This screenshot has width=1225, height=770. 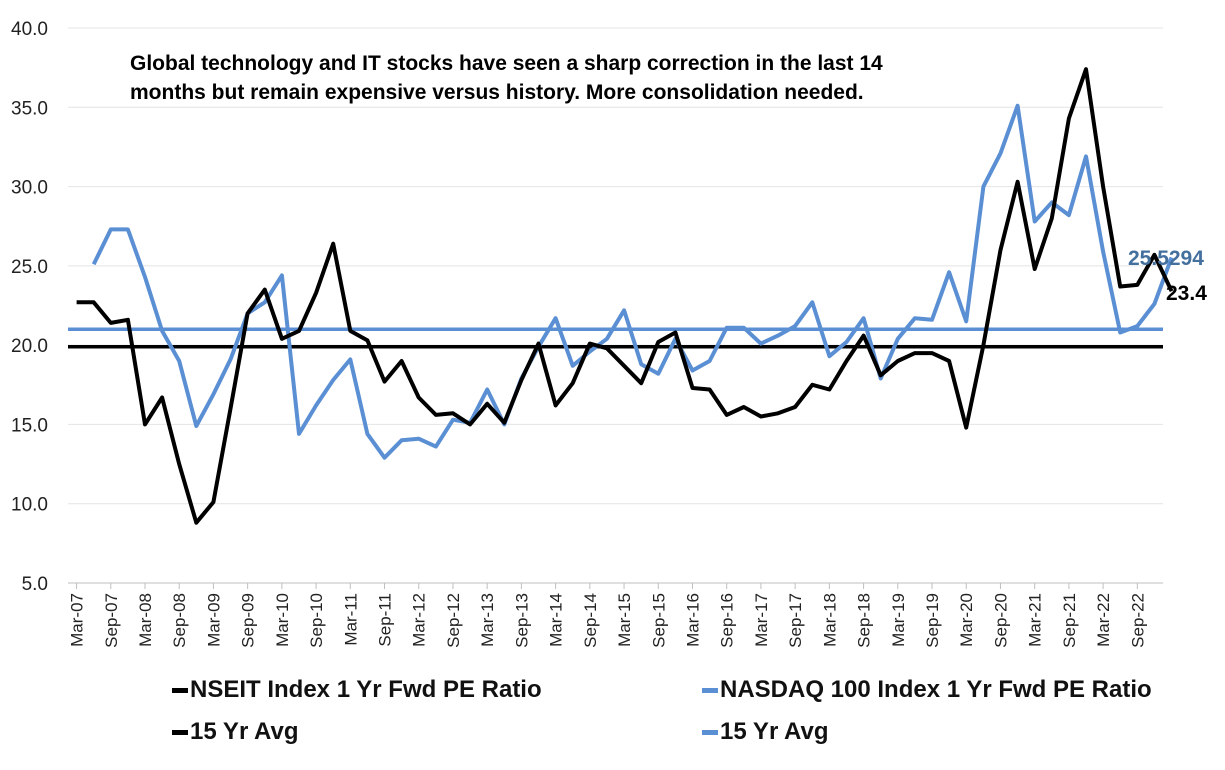 I want to click on x-tick-label: Mar-12, so click(x=419, y=620).